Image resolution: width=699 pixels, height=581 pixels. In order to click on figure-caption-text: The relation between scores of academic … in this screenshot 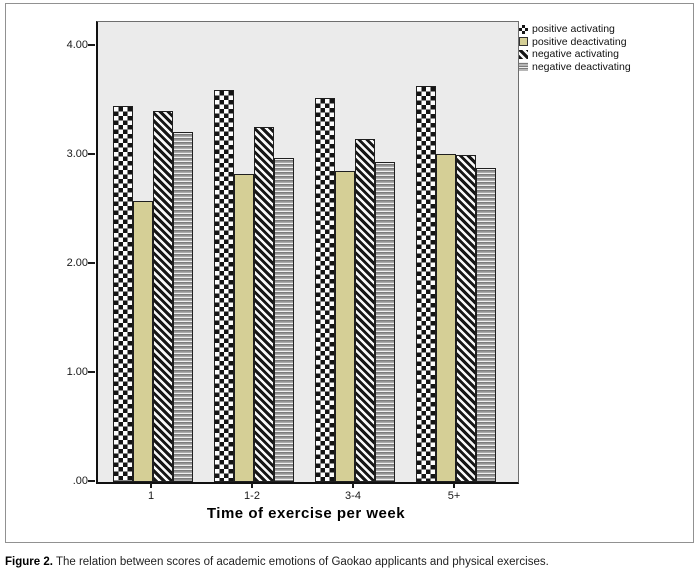, I will do `click(302, 562)`.